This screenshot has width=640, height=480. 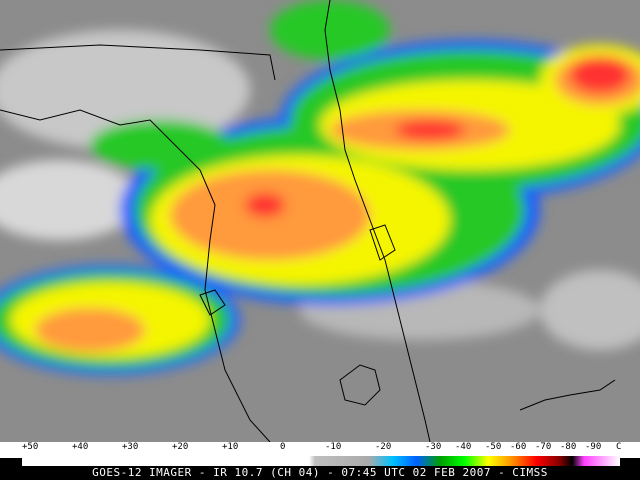 What do you see at coordinates (383, 447) in the screenshot?
I see `colorbar-label: -20` at bounding box center [383, 447].